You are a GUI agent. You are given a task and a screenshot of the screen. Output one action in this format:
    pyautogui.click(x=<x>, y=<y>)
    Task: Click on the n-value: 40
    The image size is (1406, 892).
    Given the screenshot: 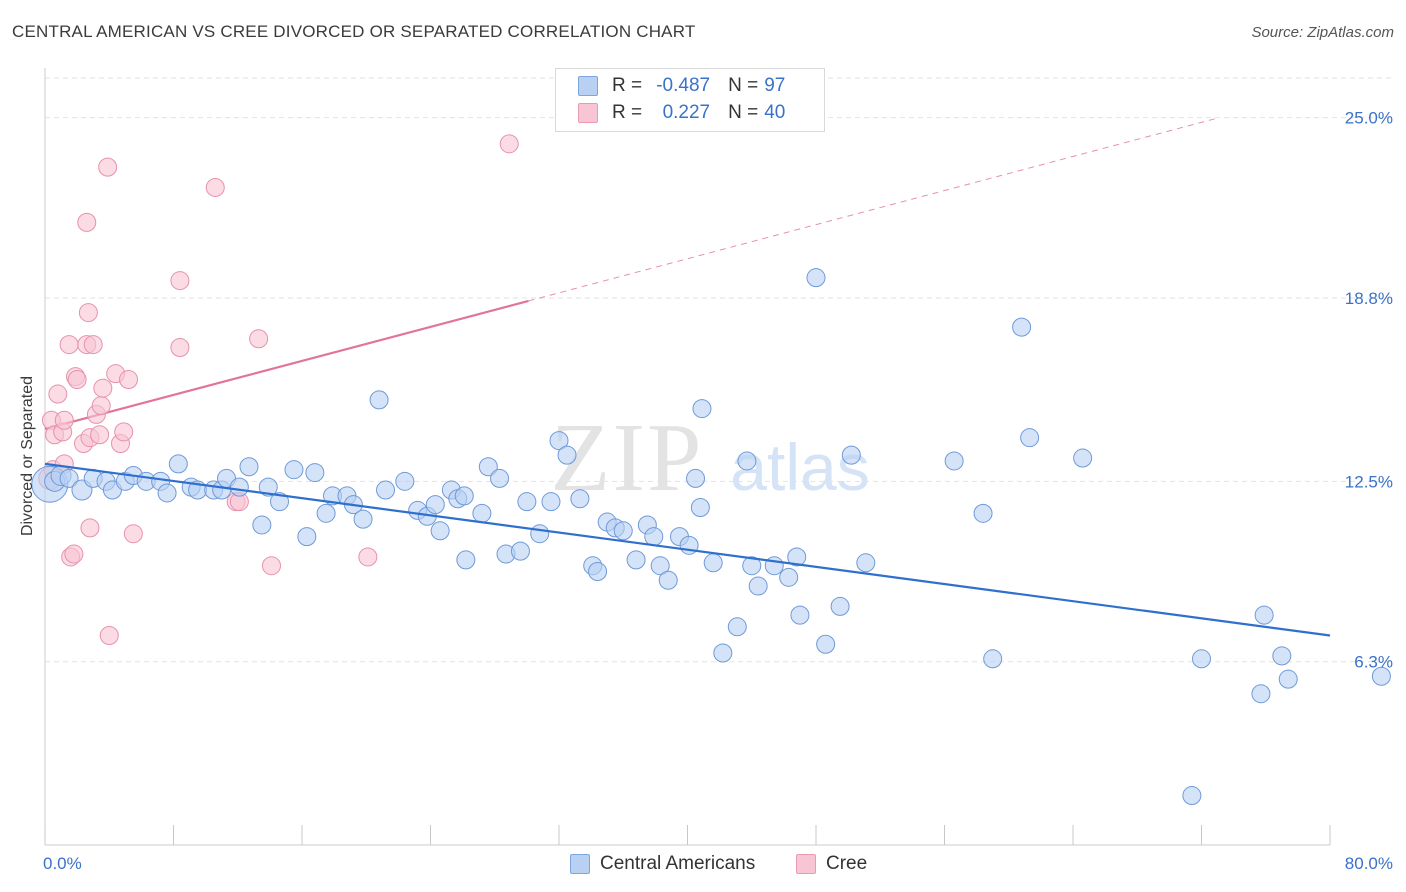 What is the action you would take?
    pyautogui.click(x=775, y=112)
    